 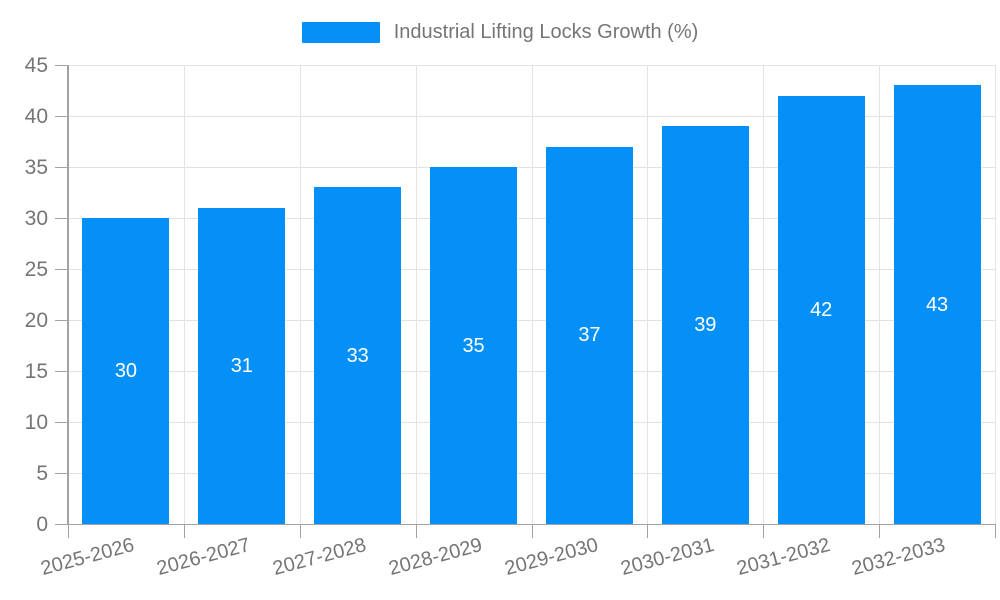 I want to click on y-axis-tick-label: 20, so click(x=36, y=320).